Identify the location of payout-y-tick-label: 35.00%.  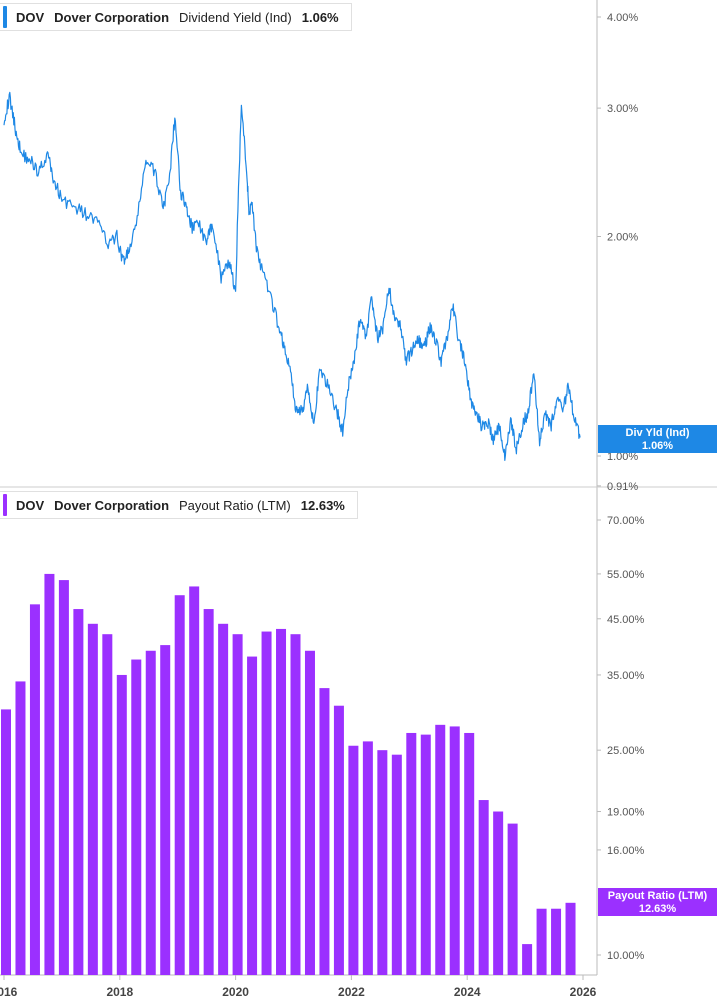
(626, 676).